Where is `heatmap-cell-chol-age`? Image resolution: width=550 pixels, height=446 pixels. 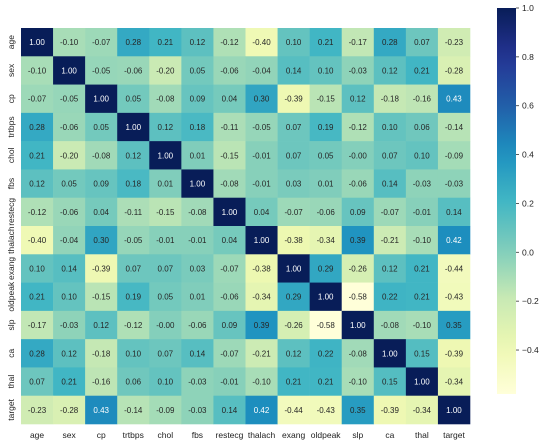 heatmap-cell-chol-age is located at coordinates (37, 155).